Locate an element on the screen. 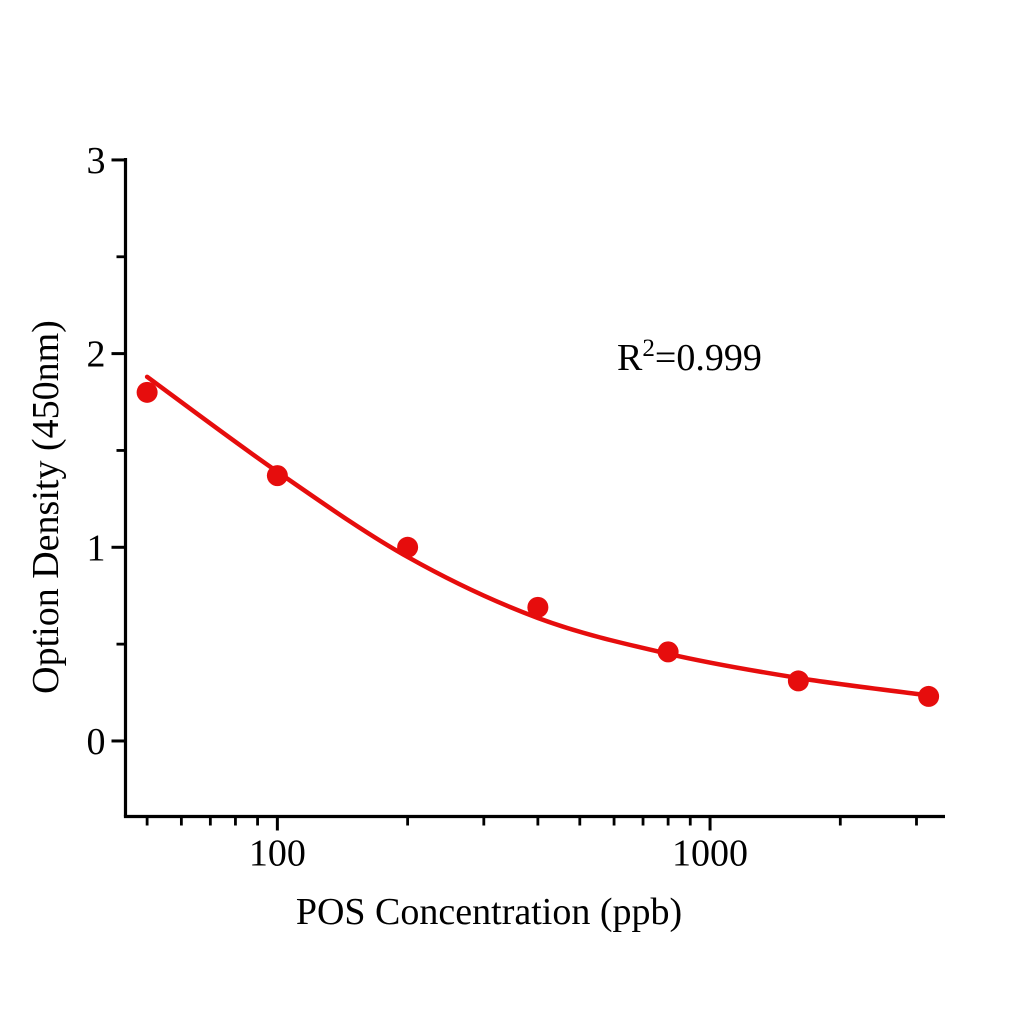  y-axis-title: Option Density (450nm) is located at coordinates (46, 507).